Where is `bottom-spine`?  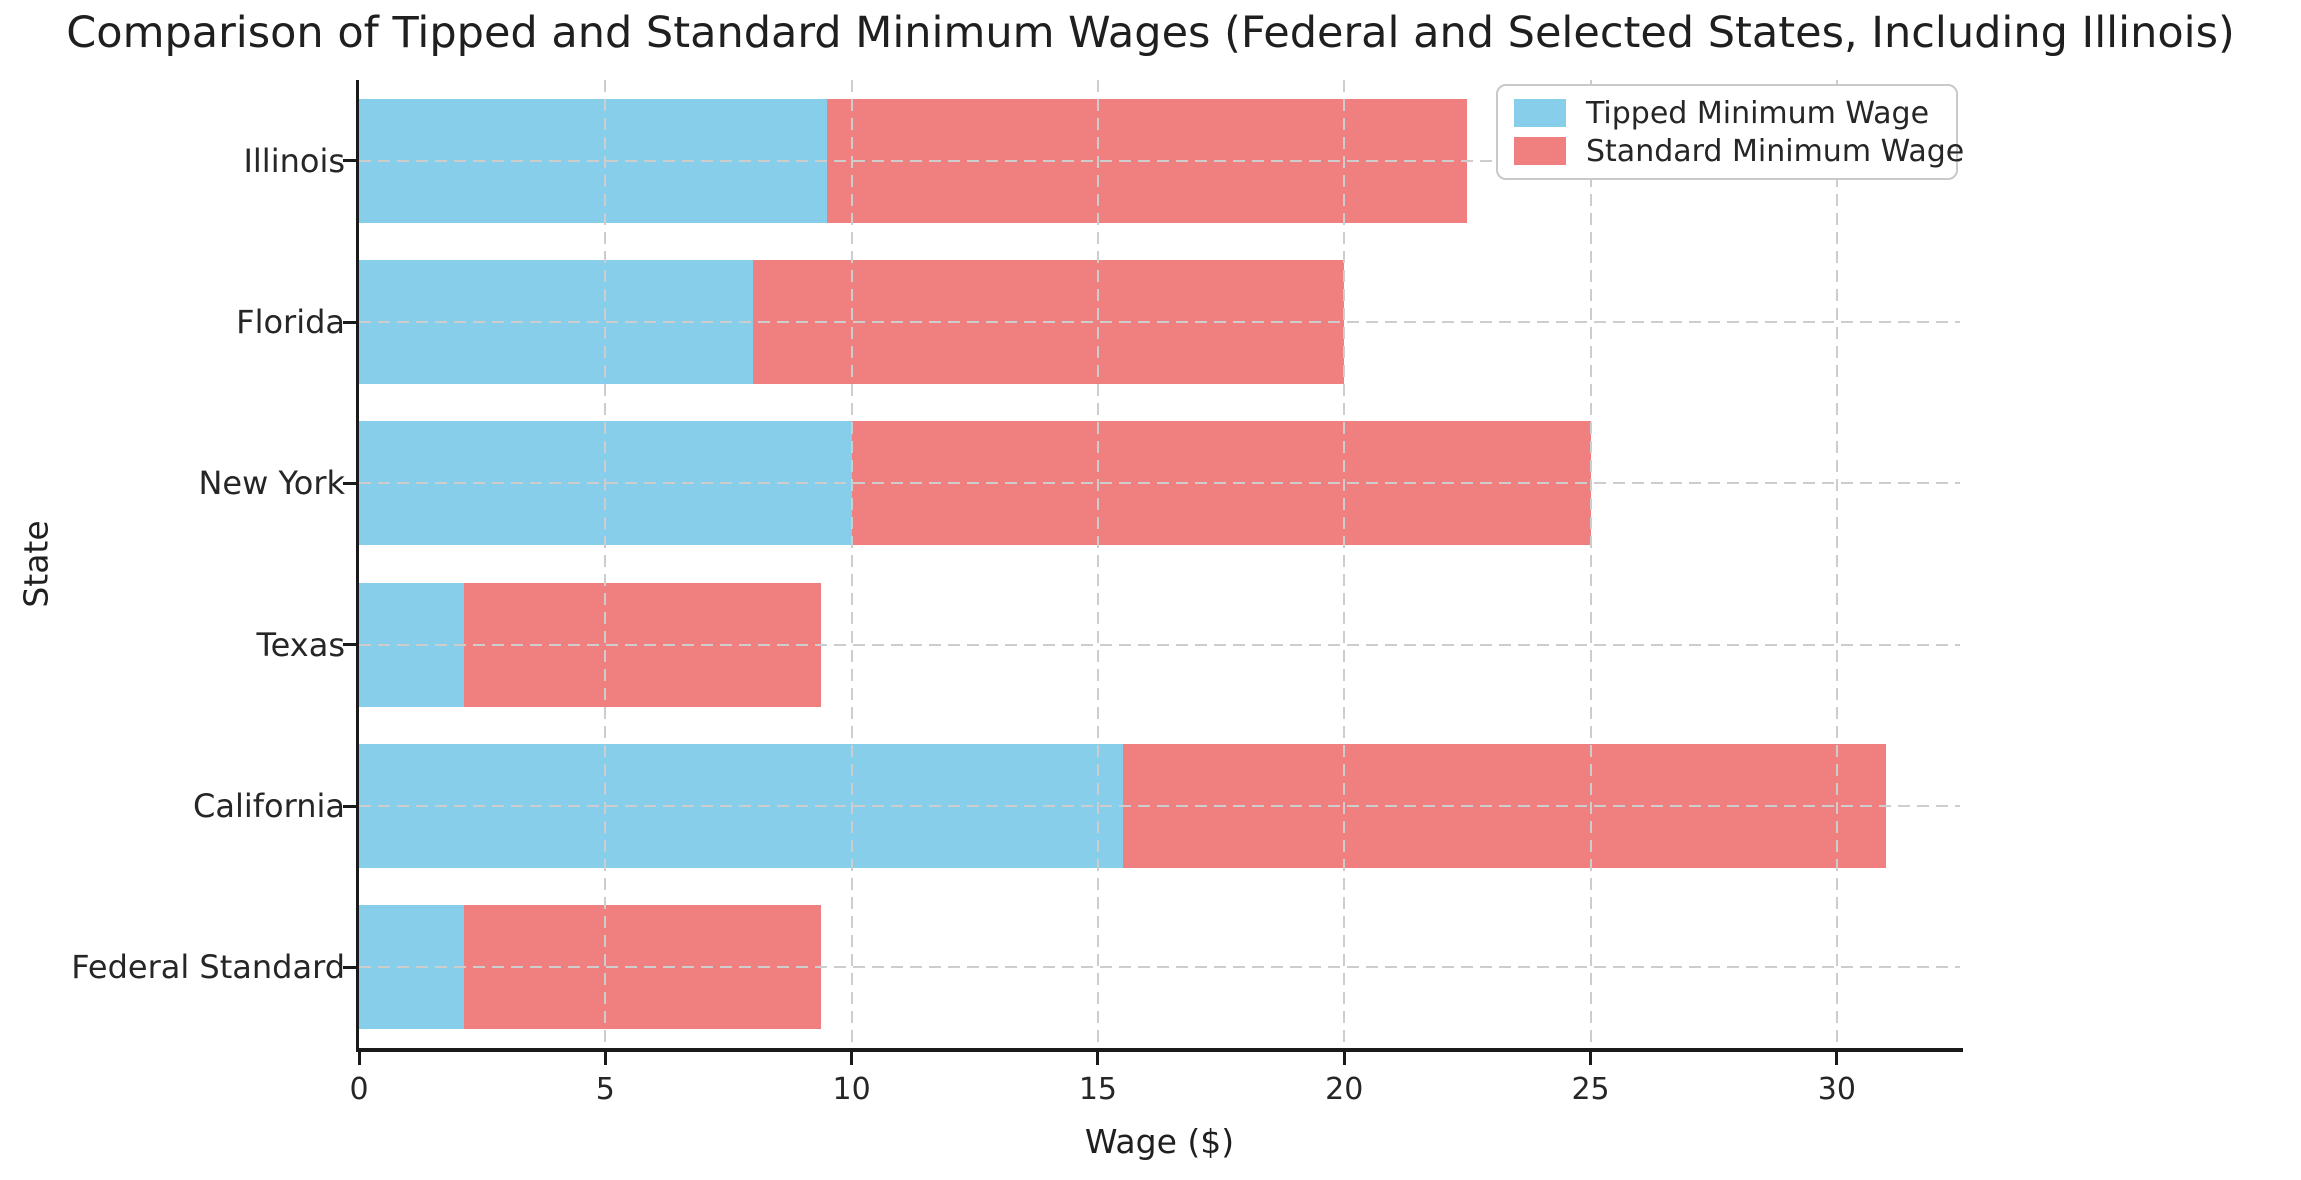
bottom-spine is located at coordinates (1159, 1050).